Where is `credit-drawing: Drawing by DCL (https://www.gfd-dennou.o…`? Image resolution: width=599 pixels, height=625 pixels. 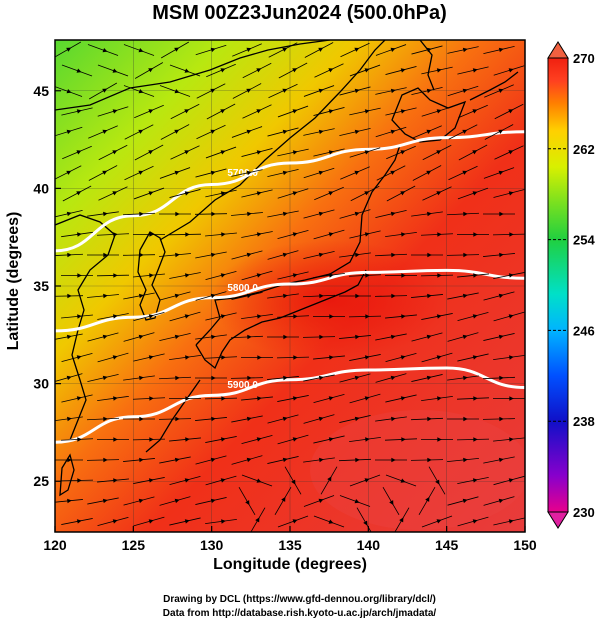
credit-drawing: Drawing by DCL (https://www.gfd-dennou.o… is located at coordinates (299, 599).